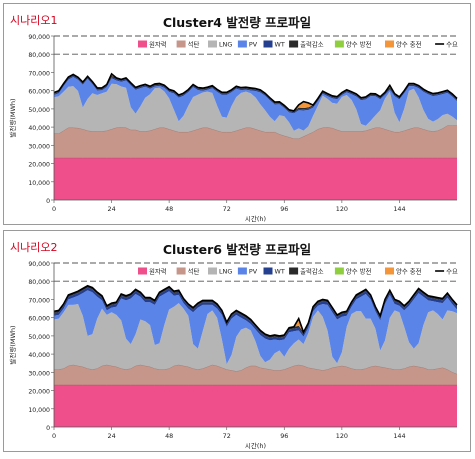 Image resolution: width=475 pixels, height=459 pixels. I want to click on chart-title: Cluster4 발전량 프로파일, so click(237, 22).